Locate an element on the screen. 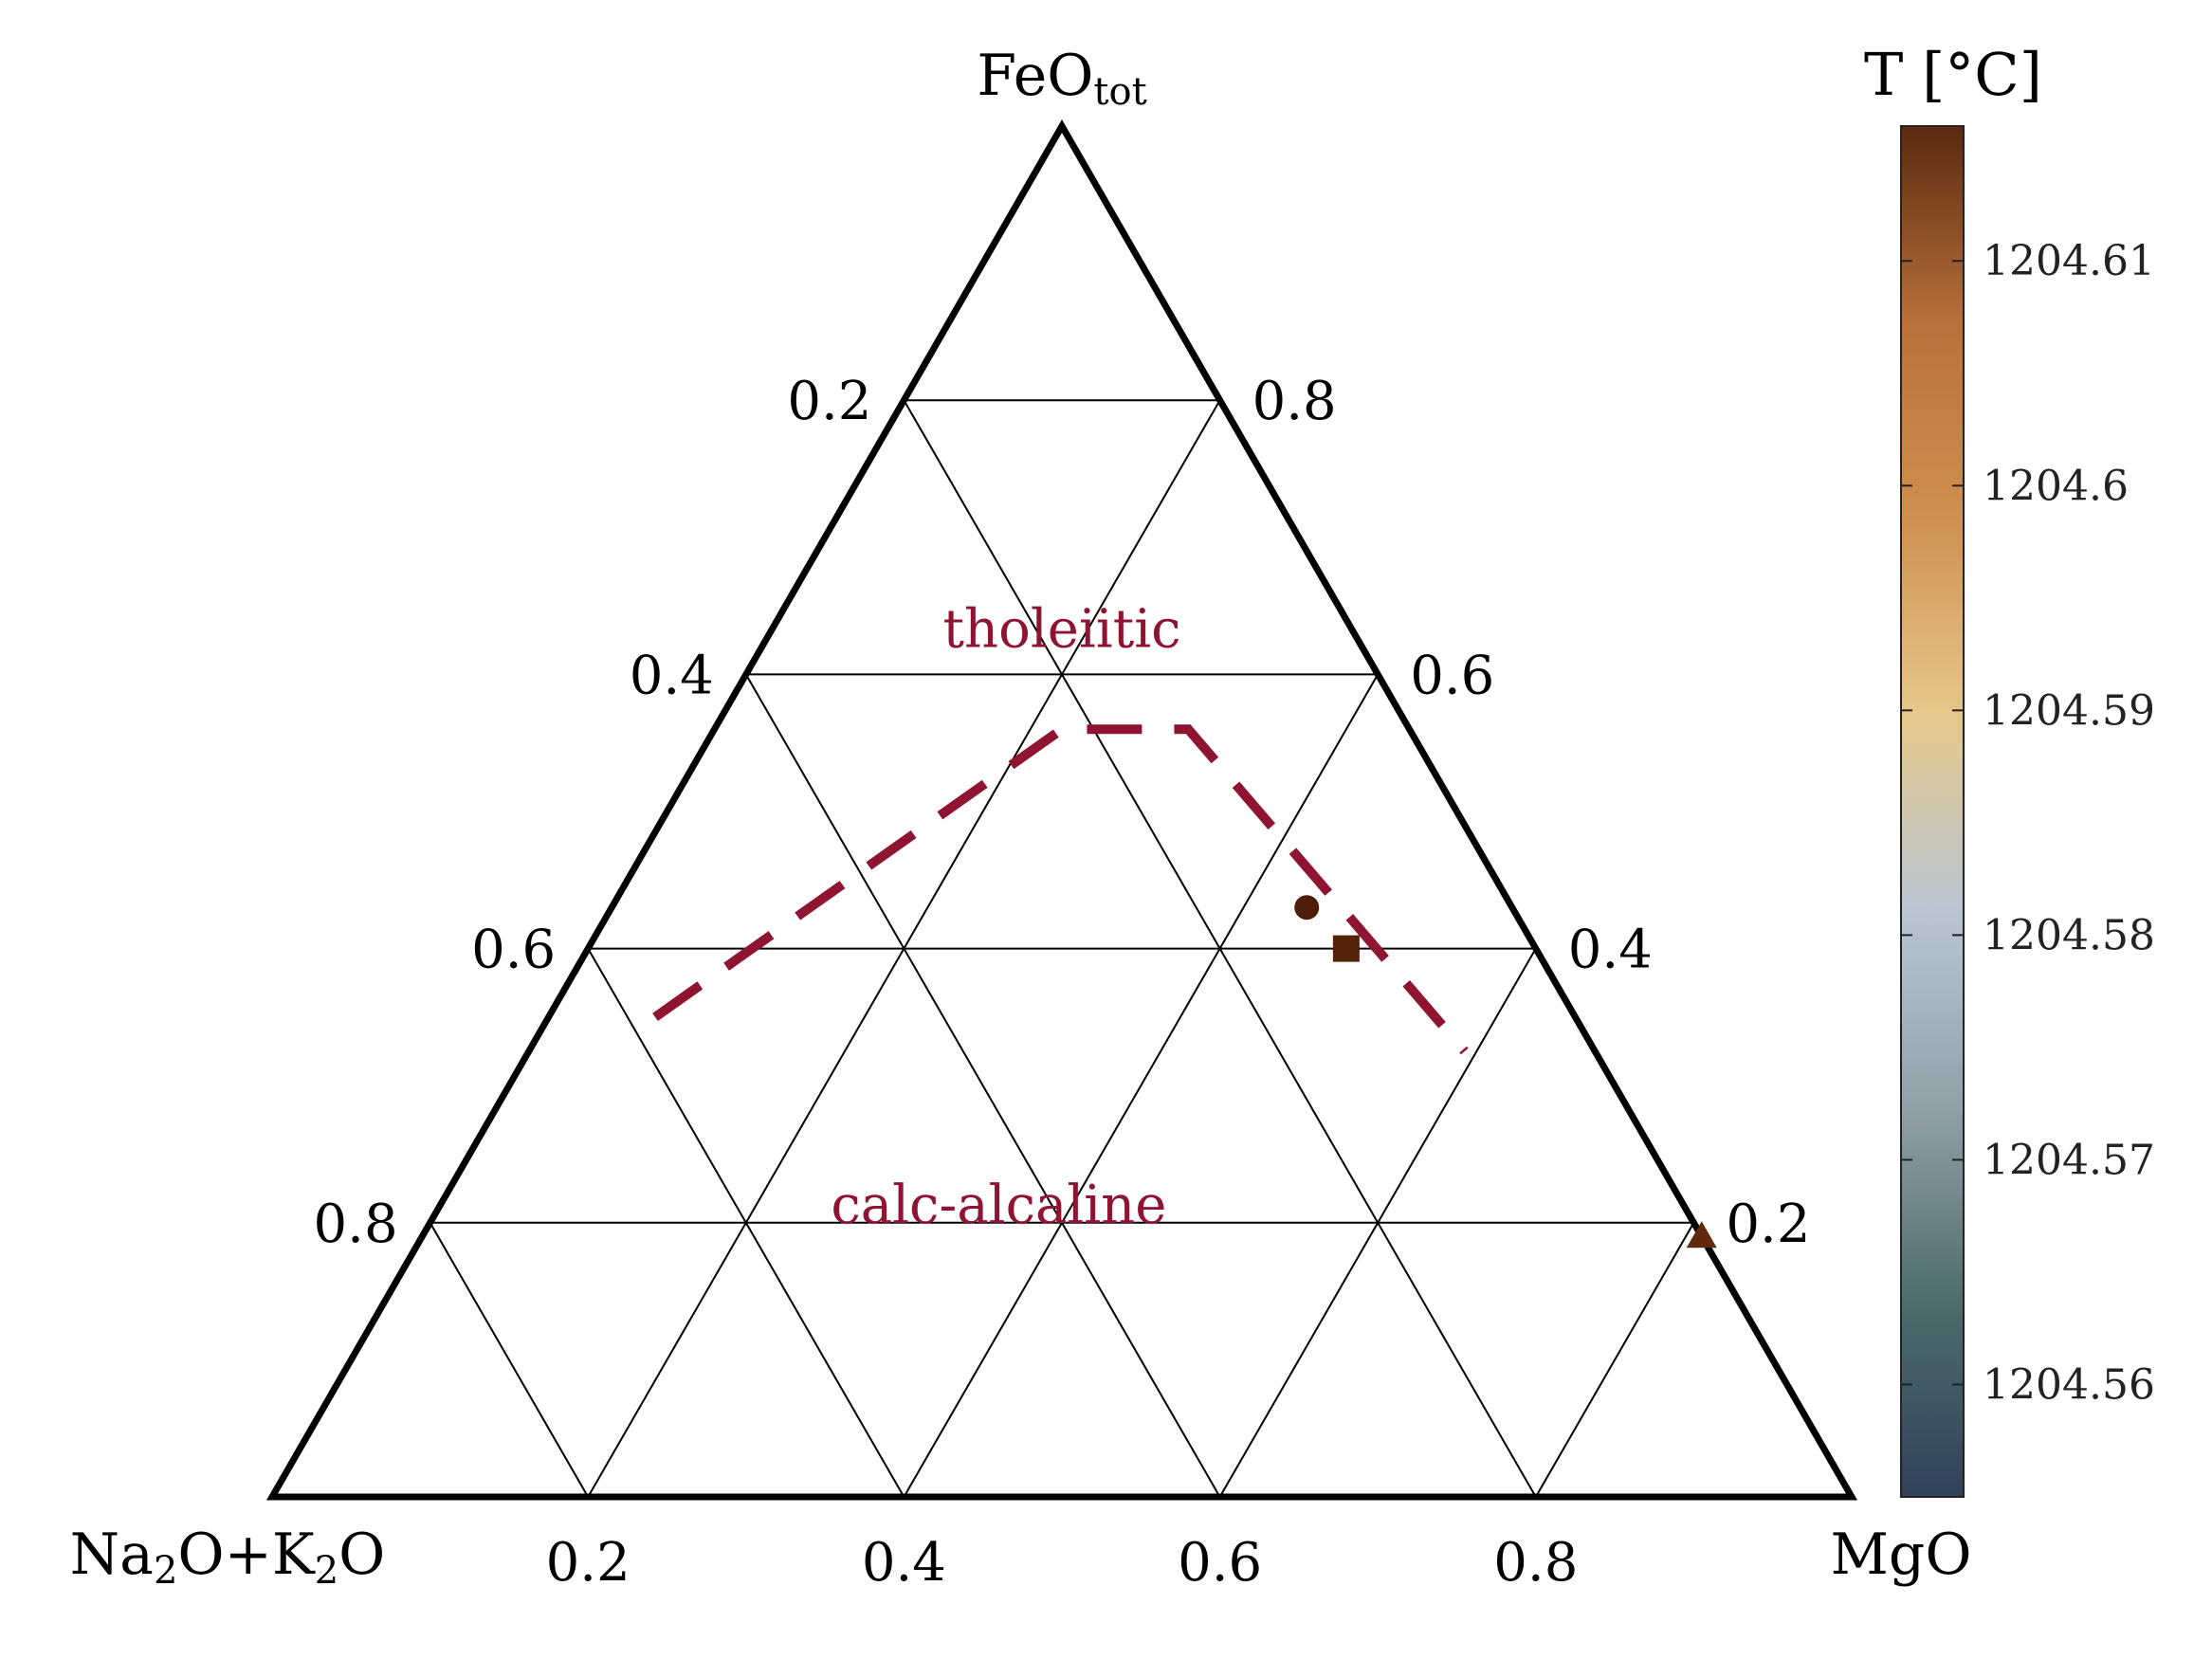 This screenshot has height=1659, width=2212. tick-label-right: 0.4 is located at coordinates (1610, 950).